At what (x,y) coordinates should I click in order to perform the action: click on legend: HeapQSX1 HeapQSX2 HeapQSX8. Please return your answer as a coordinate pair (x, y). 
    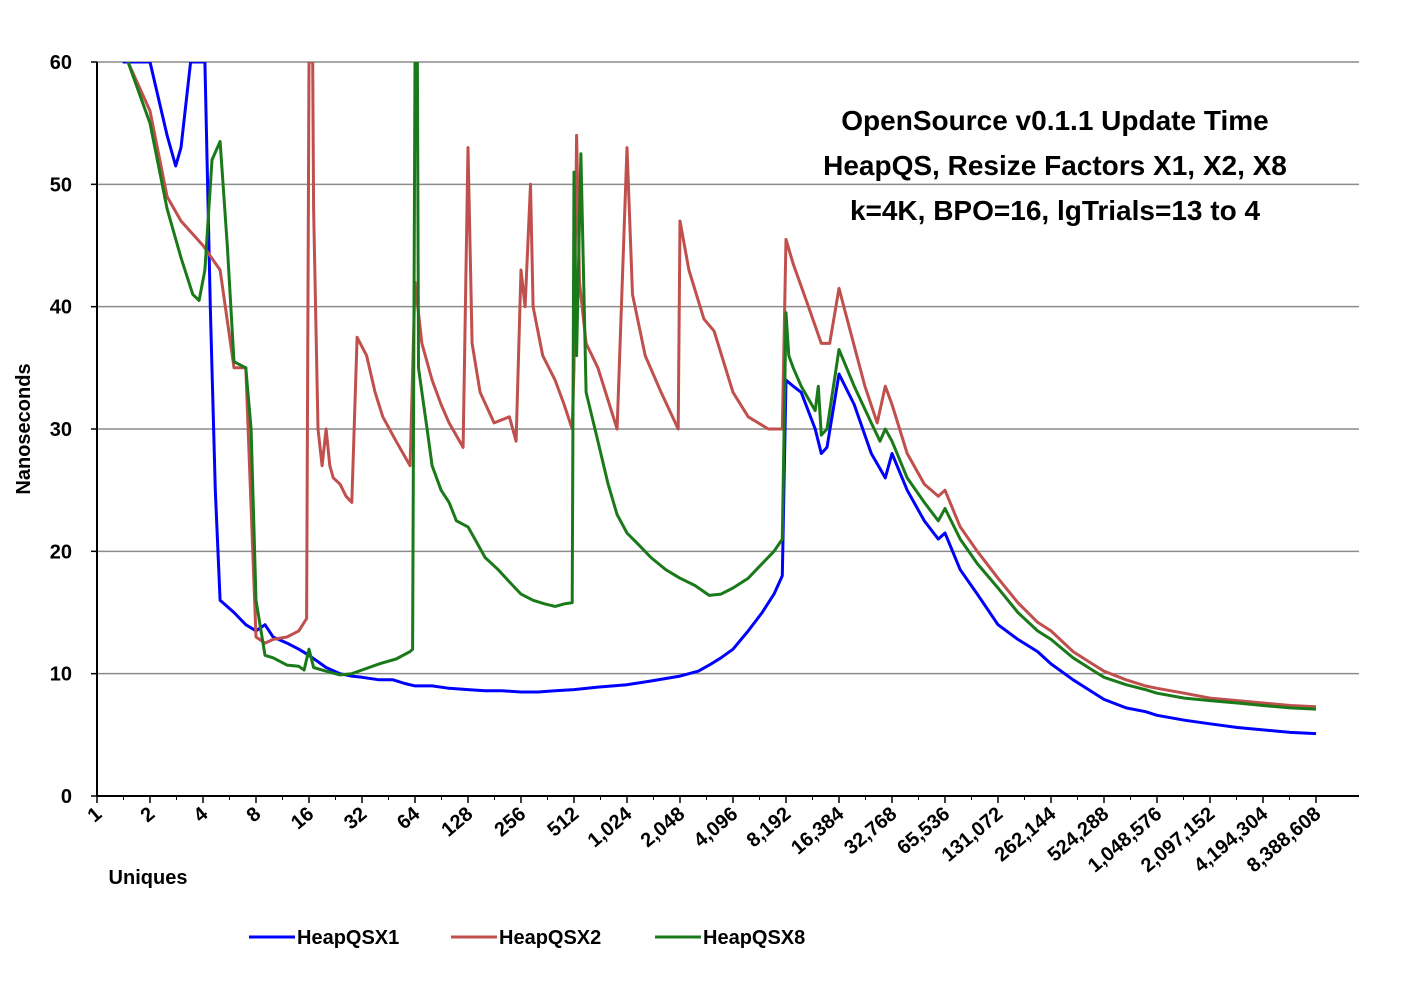
    Looking at the image, I should click on (527, 938).